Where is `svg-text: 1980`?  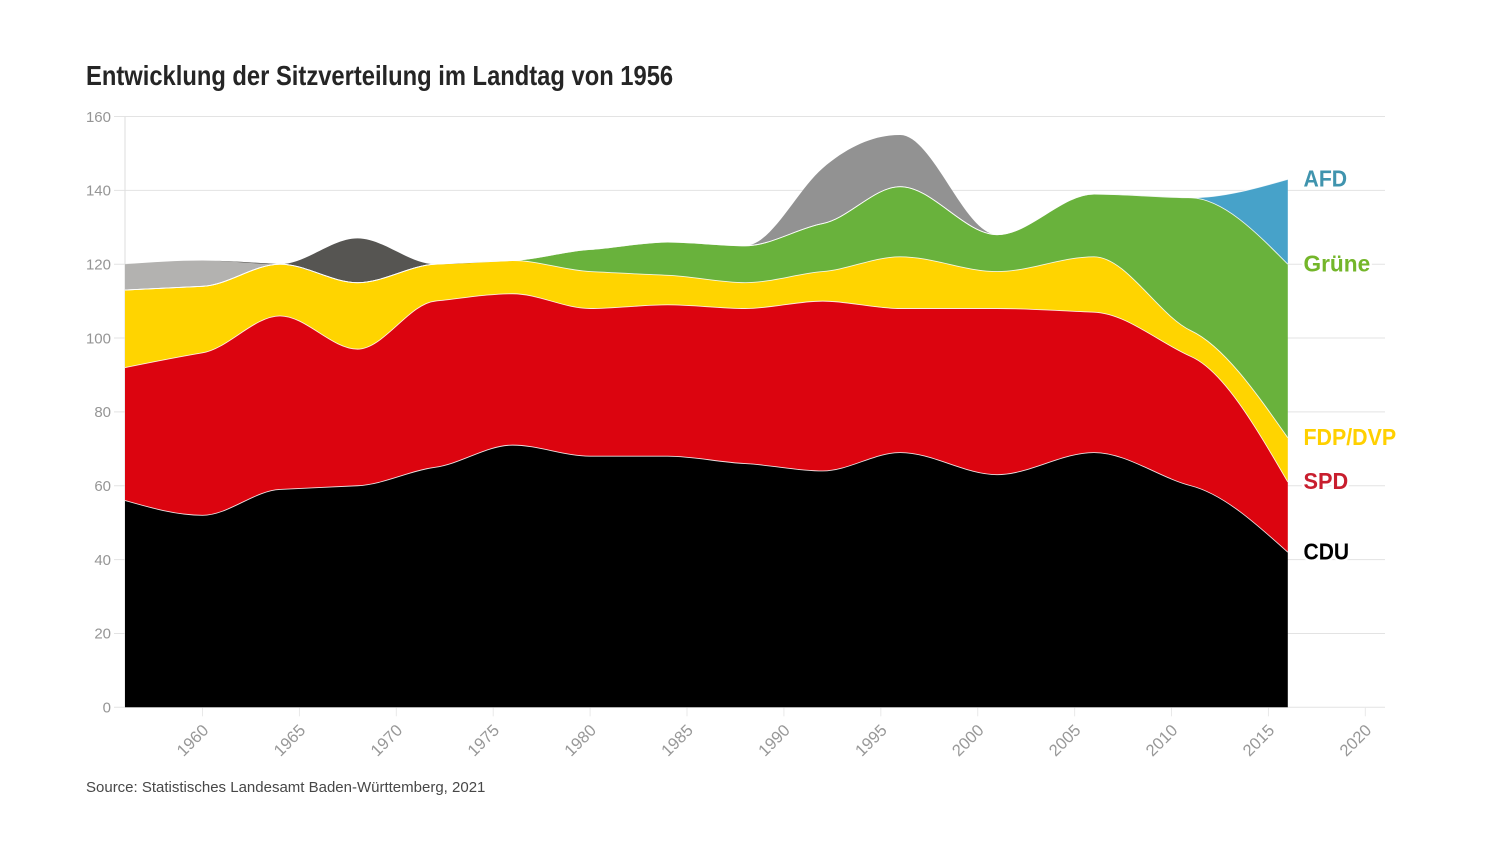 svg-text: 1980 is located at coordinates (580, 740).